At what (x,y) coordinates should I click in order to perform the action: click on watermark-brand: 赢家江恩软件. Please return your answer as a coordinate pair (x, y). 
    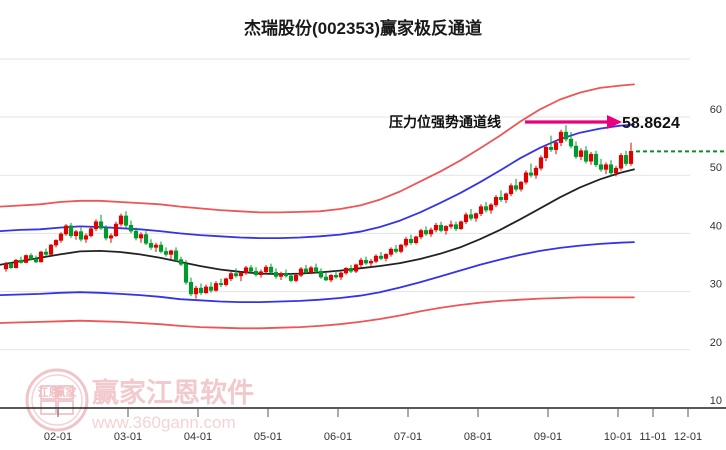
    Looking at the image, I should click on (173, 392).